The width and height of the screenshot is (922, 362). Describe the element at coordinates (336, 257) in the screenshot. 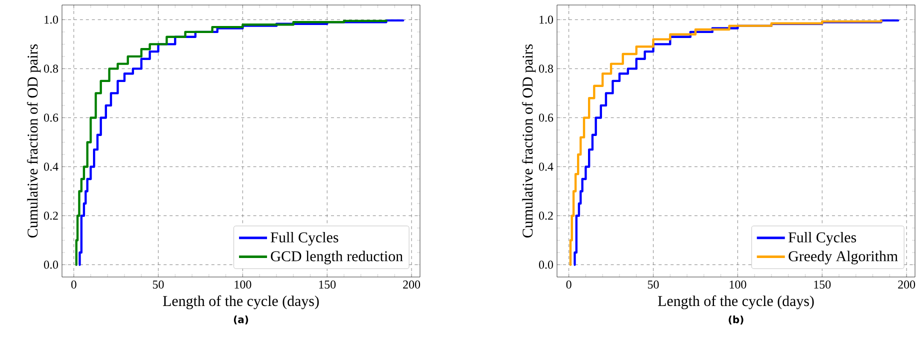

I see `legend-label: GCD length reduction` at that location.